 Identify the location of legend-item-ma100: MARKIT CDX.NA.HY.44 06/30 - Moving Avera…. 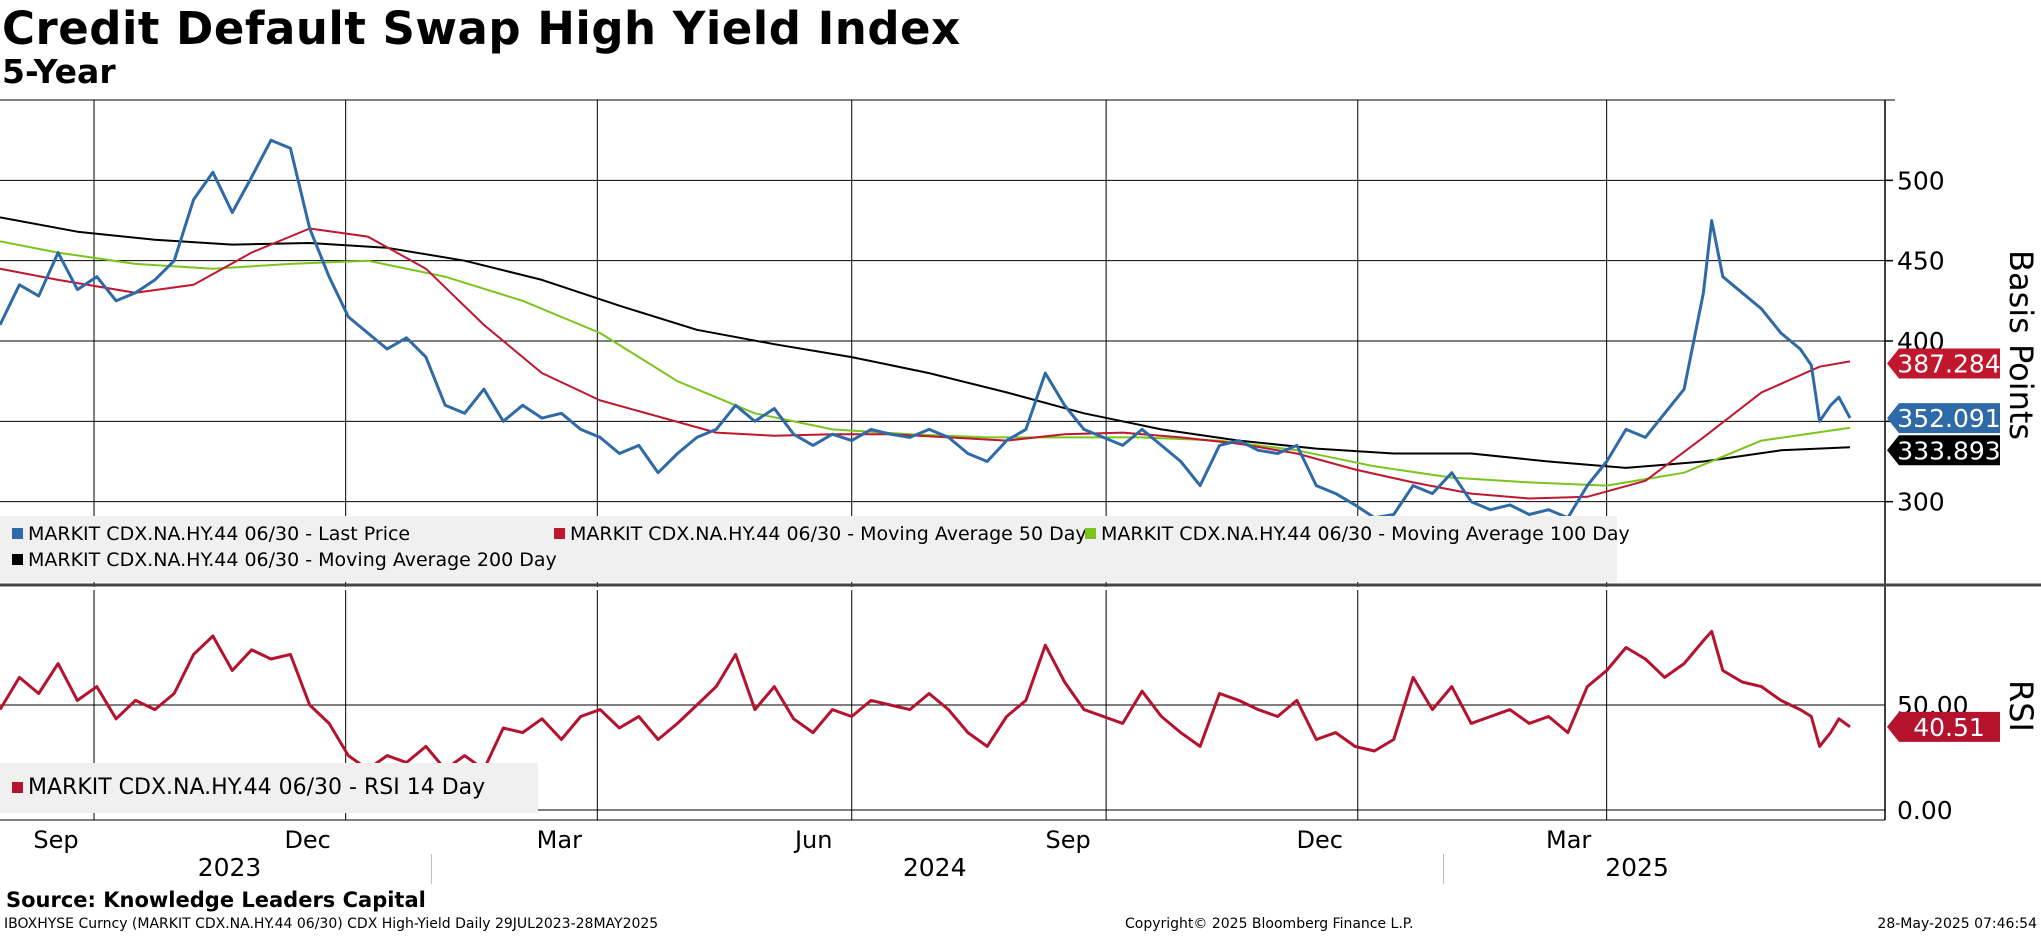
(1357, 534).